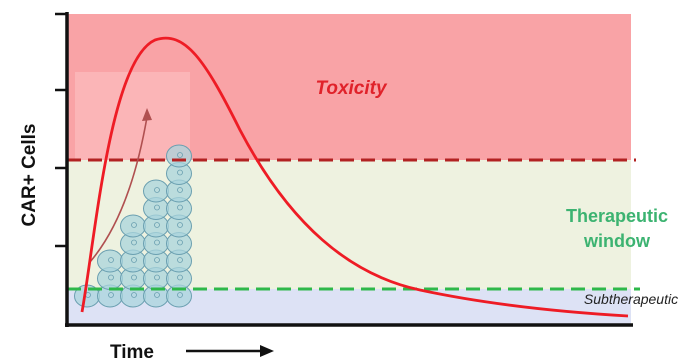 This screenshot has height=362, width=698. Describe the element at coordinates (29, 175) in the screenshot. I see `y-axis-label: CAR+ Cells` at that location.